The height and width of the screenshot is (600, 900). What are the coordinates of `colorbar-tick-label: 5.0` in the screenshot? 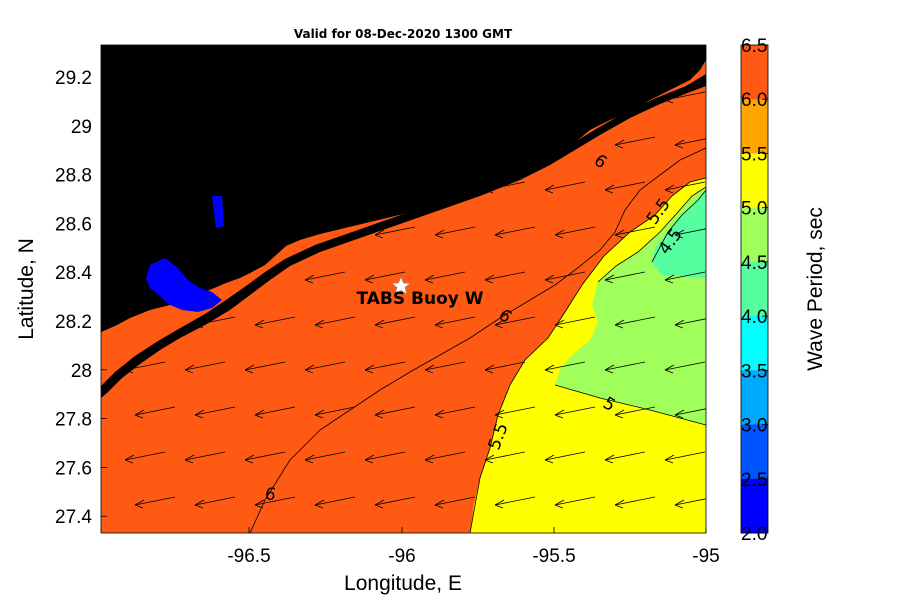 It's located at (754, 209).